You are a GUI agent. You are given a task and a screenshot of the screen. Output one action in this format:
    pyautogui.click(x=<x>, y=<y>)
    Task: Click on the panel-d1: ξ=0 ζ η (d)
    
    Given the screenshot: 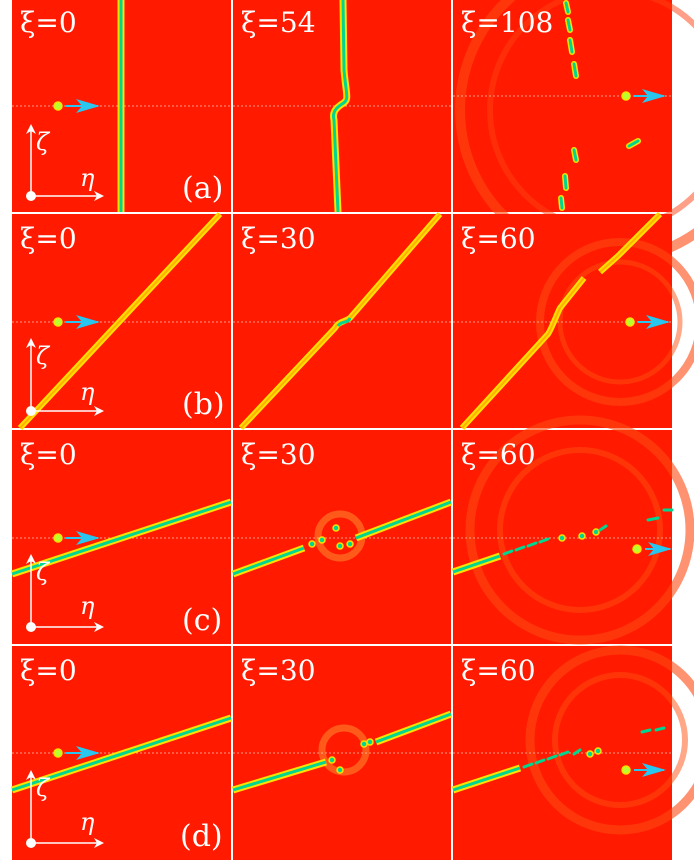 What is the action you would take?
    pyautogui.click(x=121, y=753)
    